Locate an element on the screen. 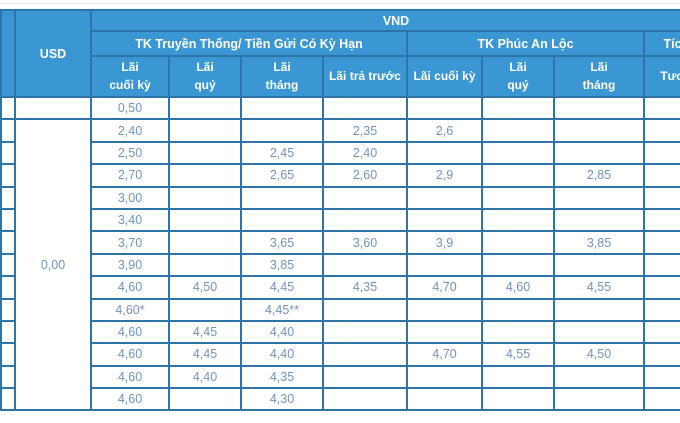 The width and height of the screenshot is (680, 423). trad-rate-cell: 4,60* is located at coordinates (130, 309).